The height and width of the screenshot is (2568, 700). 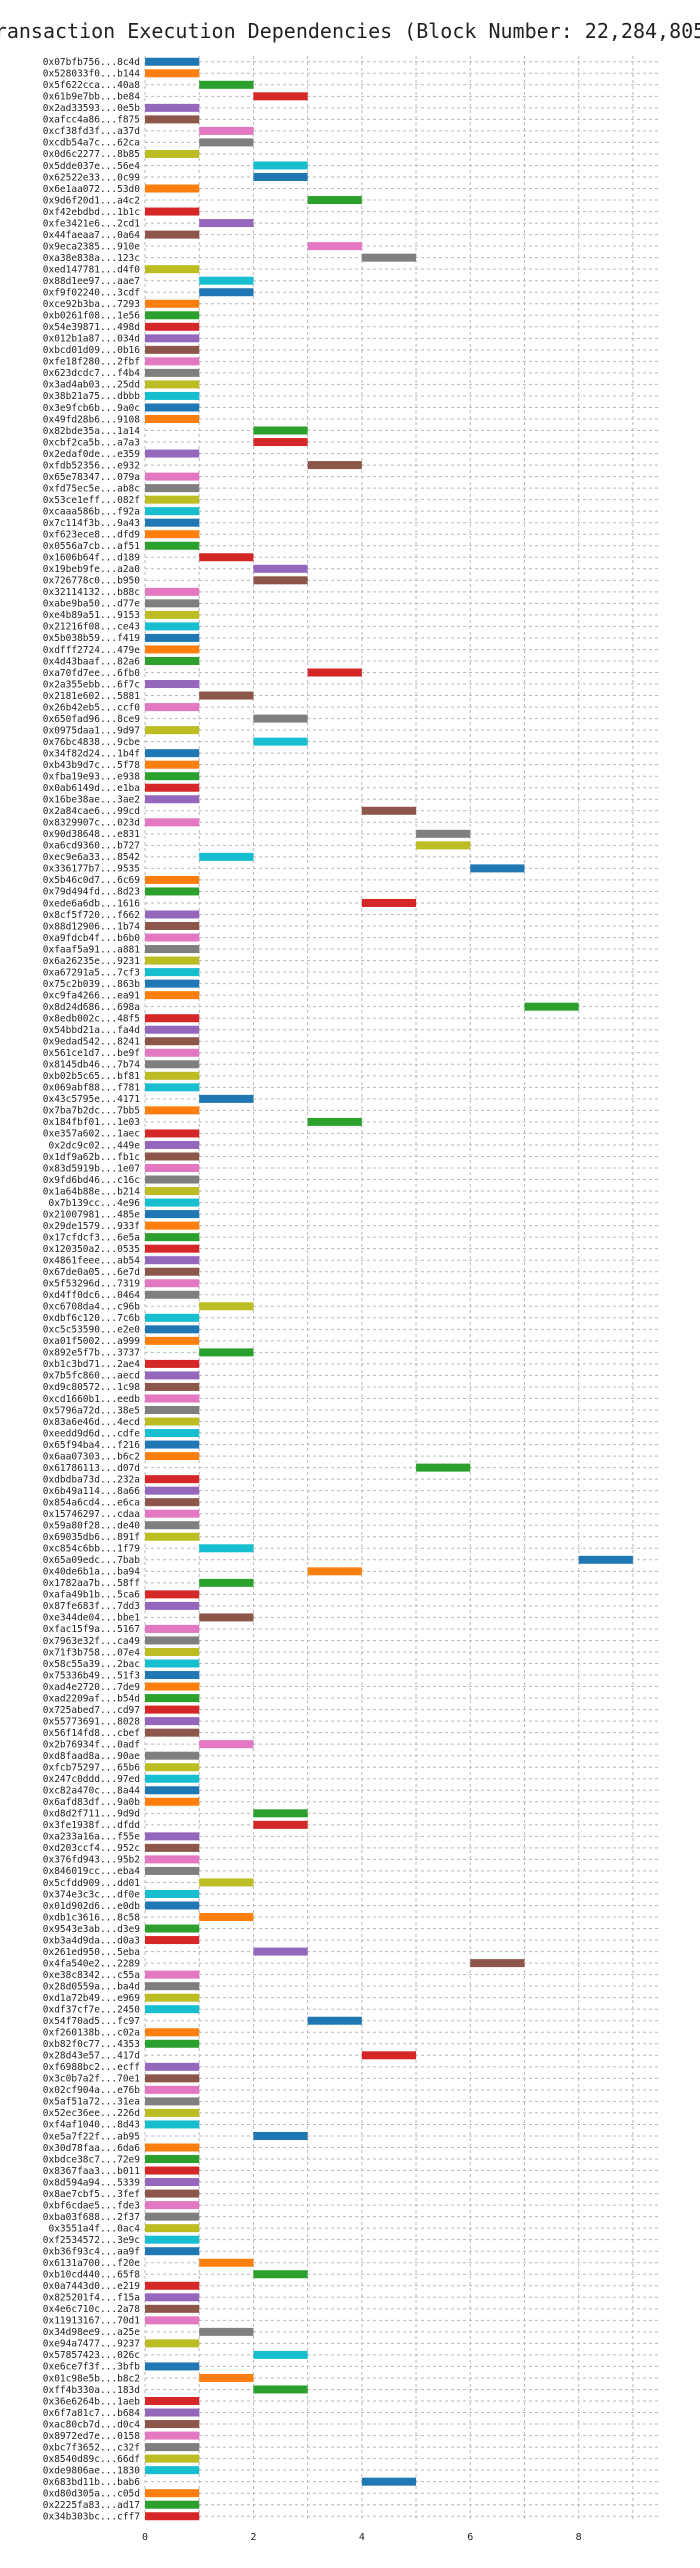 I want to click on y-tick-label: 0x82bde35a...1a14, so click(x=92, y=431).